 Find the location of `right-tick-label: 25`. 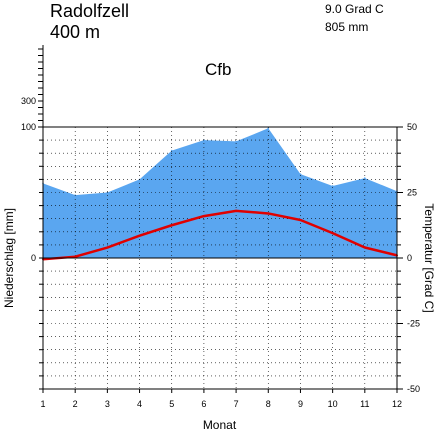

right-tick-label: 25 is located at coordinates (412, 193).